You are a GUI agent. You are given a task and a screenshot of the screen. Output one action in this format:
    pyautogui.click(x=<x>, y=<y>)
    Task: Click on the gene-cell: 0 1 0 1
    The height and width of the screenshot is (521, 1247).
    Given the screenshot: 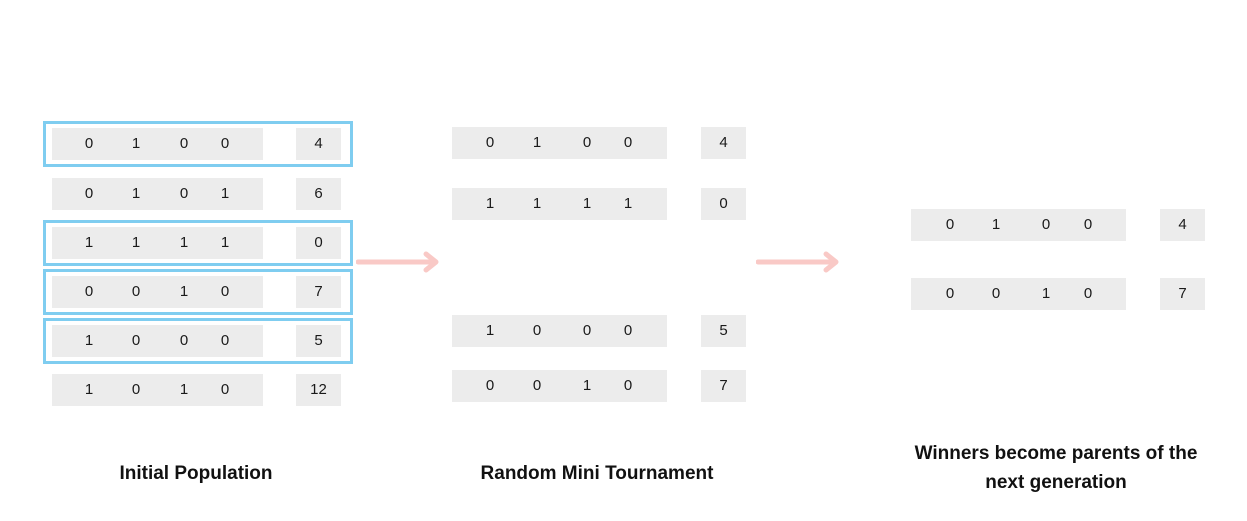 What is the action you would take?
    pyautogui.click(x=157, y=194)
    